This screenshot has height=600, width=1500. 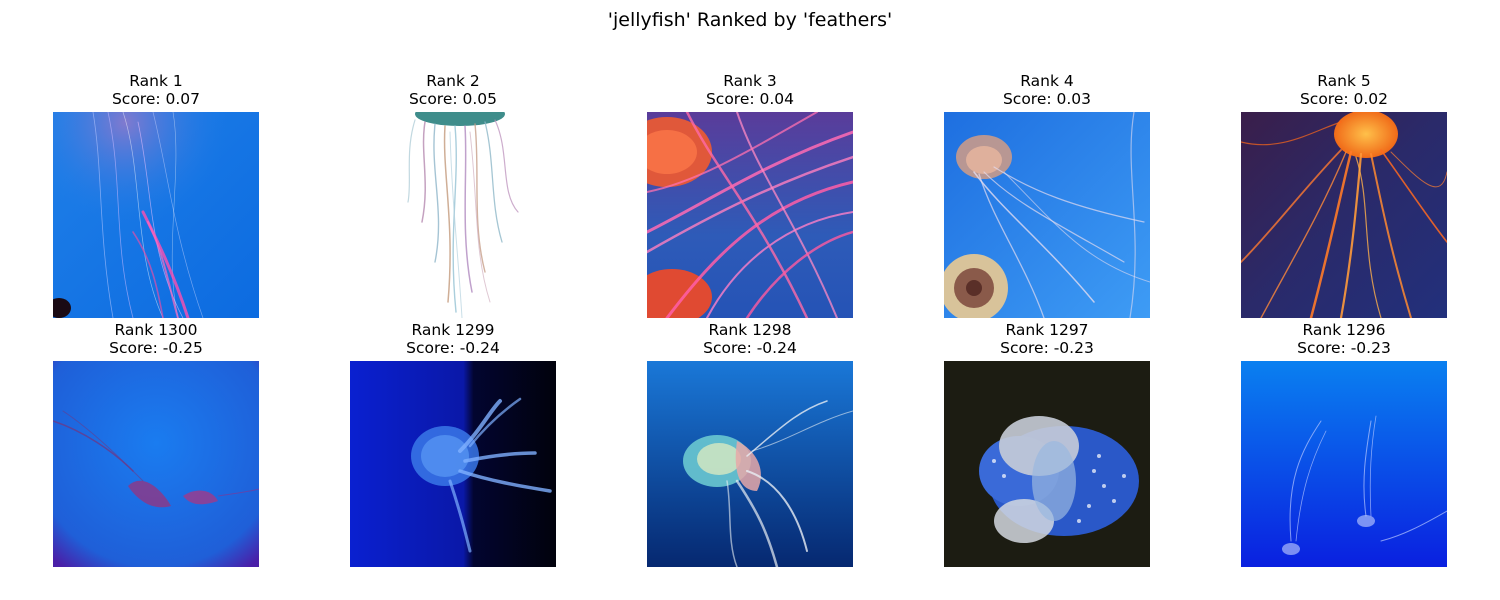 What do you see at coordinates (1047, 330) in the screenshot?
I see `rank-label: Rank 1297` at bounding box center [1047, 330].